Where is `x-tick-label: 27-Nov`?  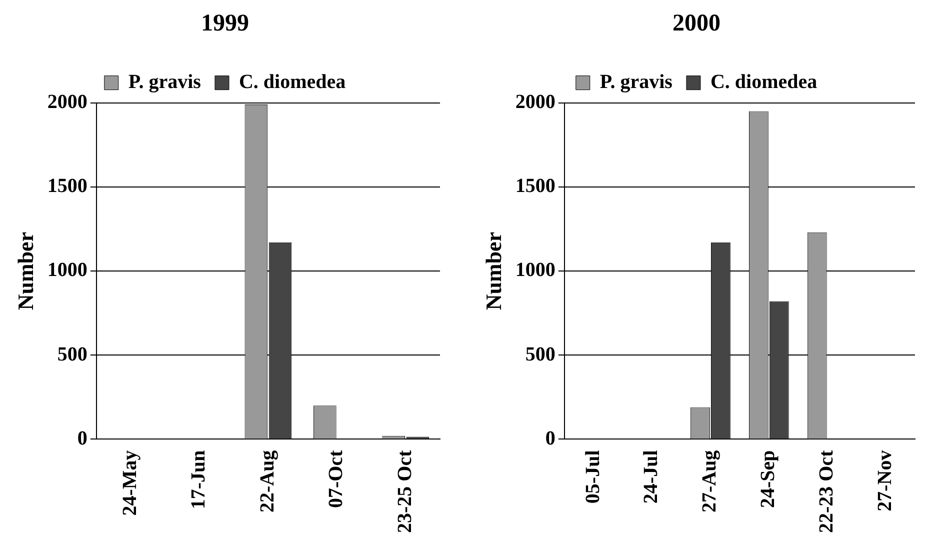
x-tick-label: 27-Nov is located at coordinates (885, 481).